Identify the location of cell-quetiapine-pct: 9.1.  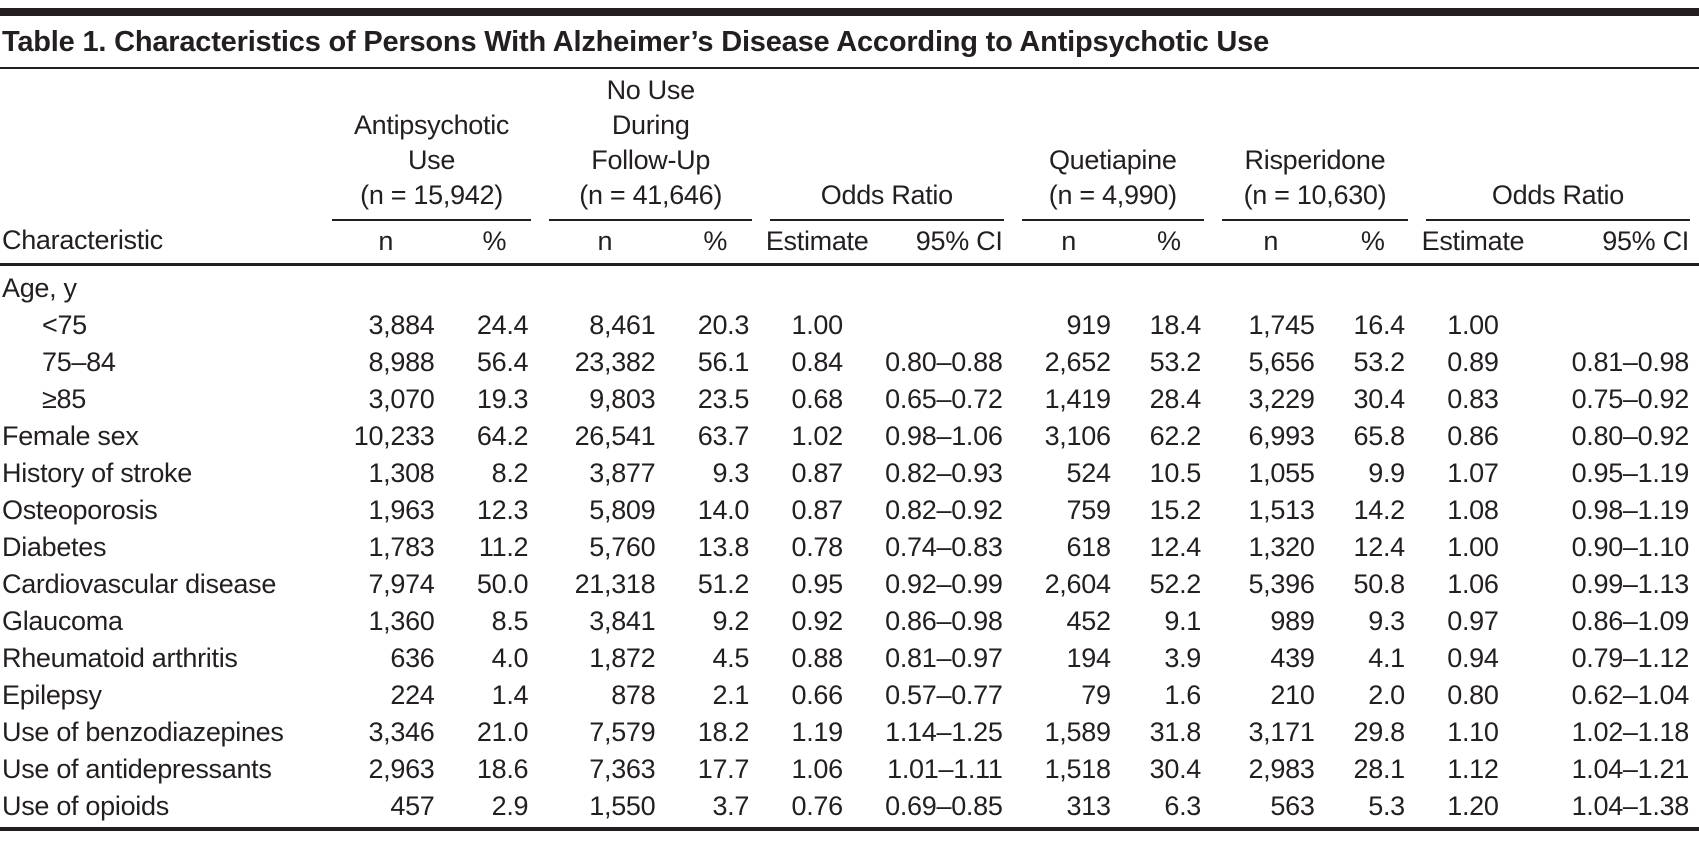
(1183, 621).